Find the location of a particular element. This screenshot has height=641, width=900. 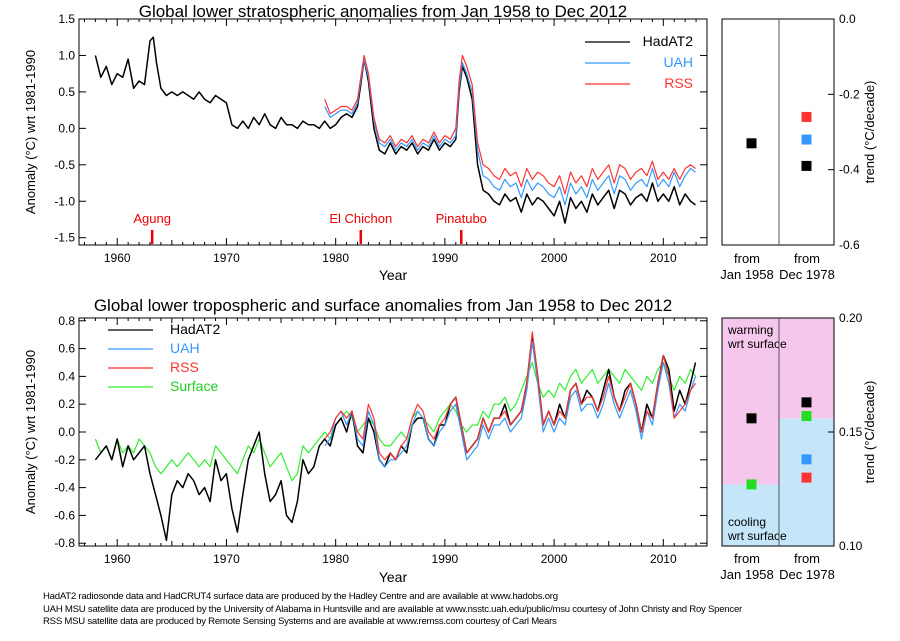

y-tick-label: -0.4 is located at coordinates (64, 488).